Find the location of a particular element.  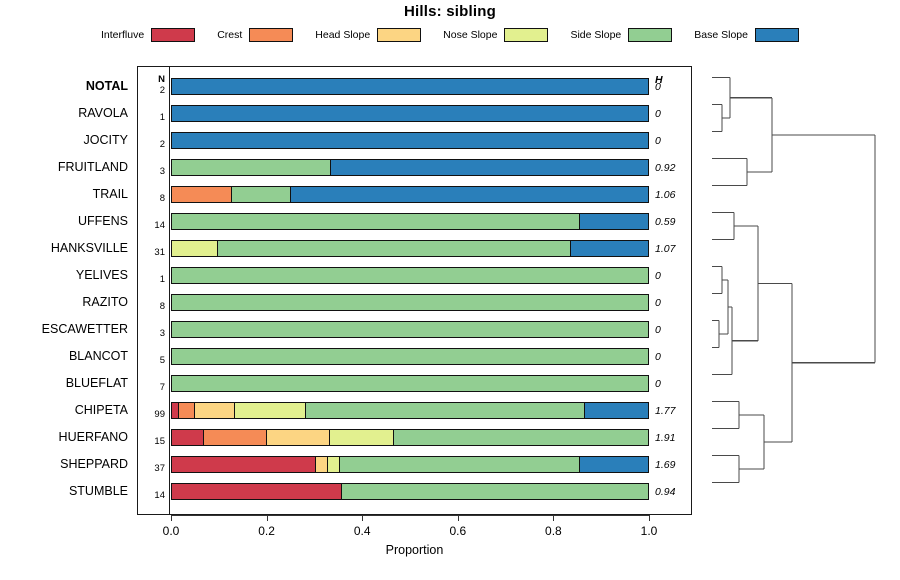

legend-item-head-slope: Head Slope is located at coordinates (368, 35).